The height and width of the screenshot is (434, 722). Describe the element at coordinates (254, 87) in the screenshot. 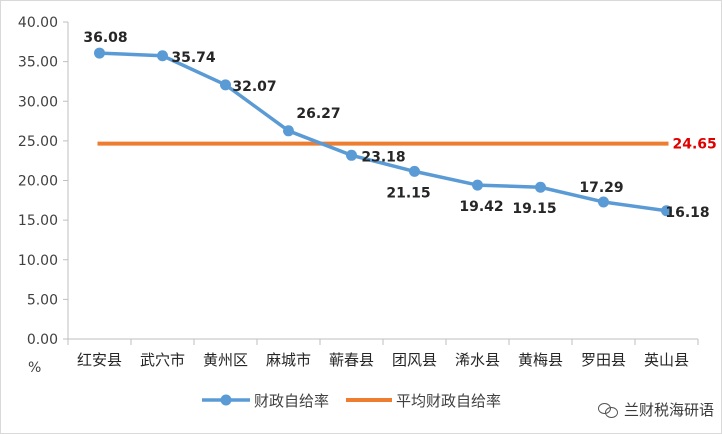

I see `data-label: 32.07` at that location.